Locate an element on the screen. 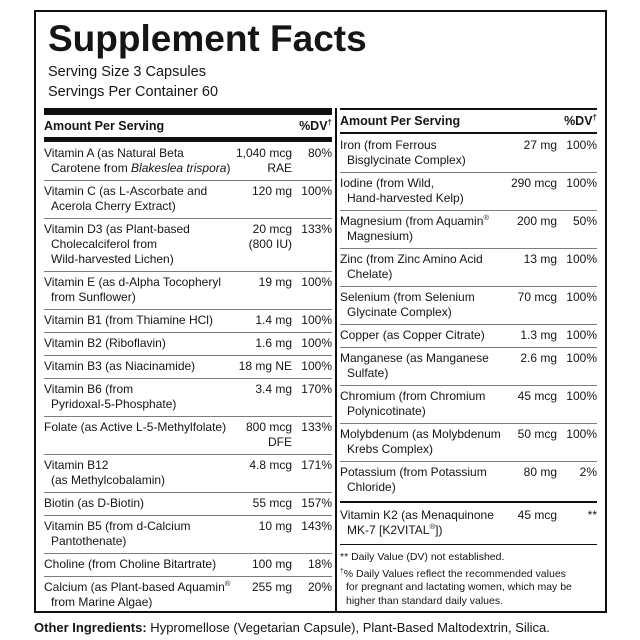 Image resolution: width=640 pixels, height=640 pixels. nutrient-dv: 171% is located at coordinates (316, 465).